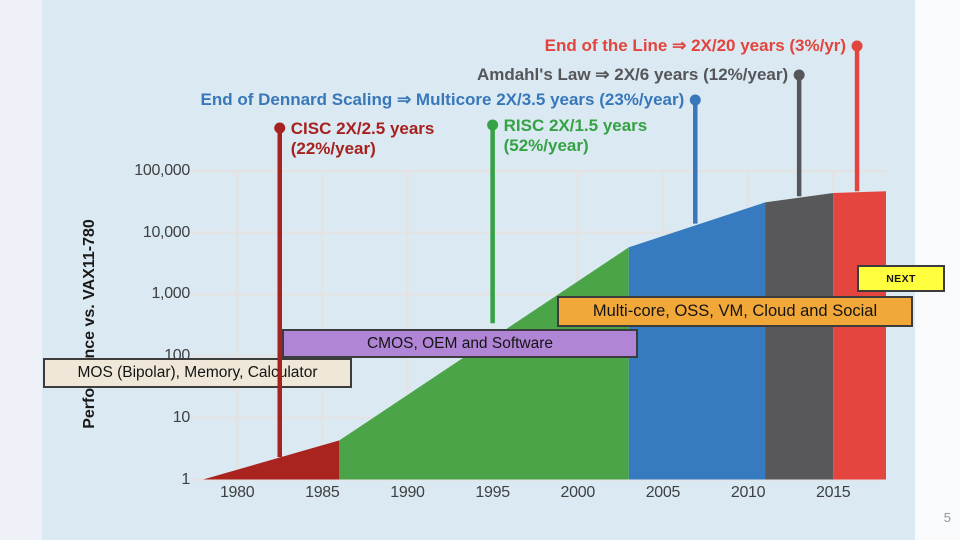  I want to click on marker-label-end-of-line: End of the Line ⇒ 2X/20 years (3%/yr), so click(695, 46).